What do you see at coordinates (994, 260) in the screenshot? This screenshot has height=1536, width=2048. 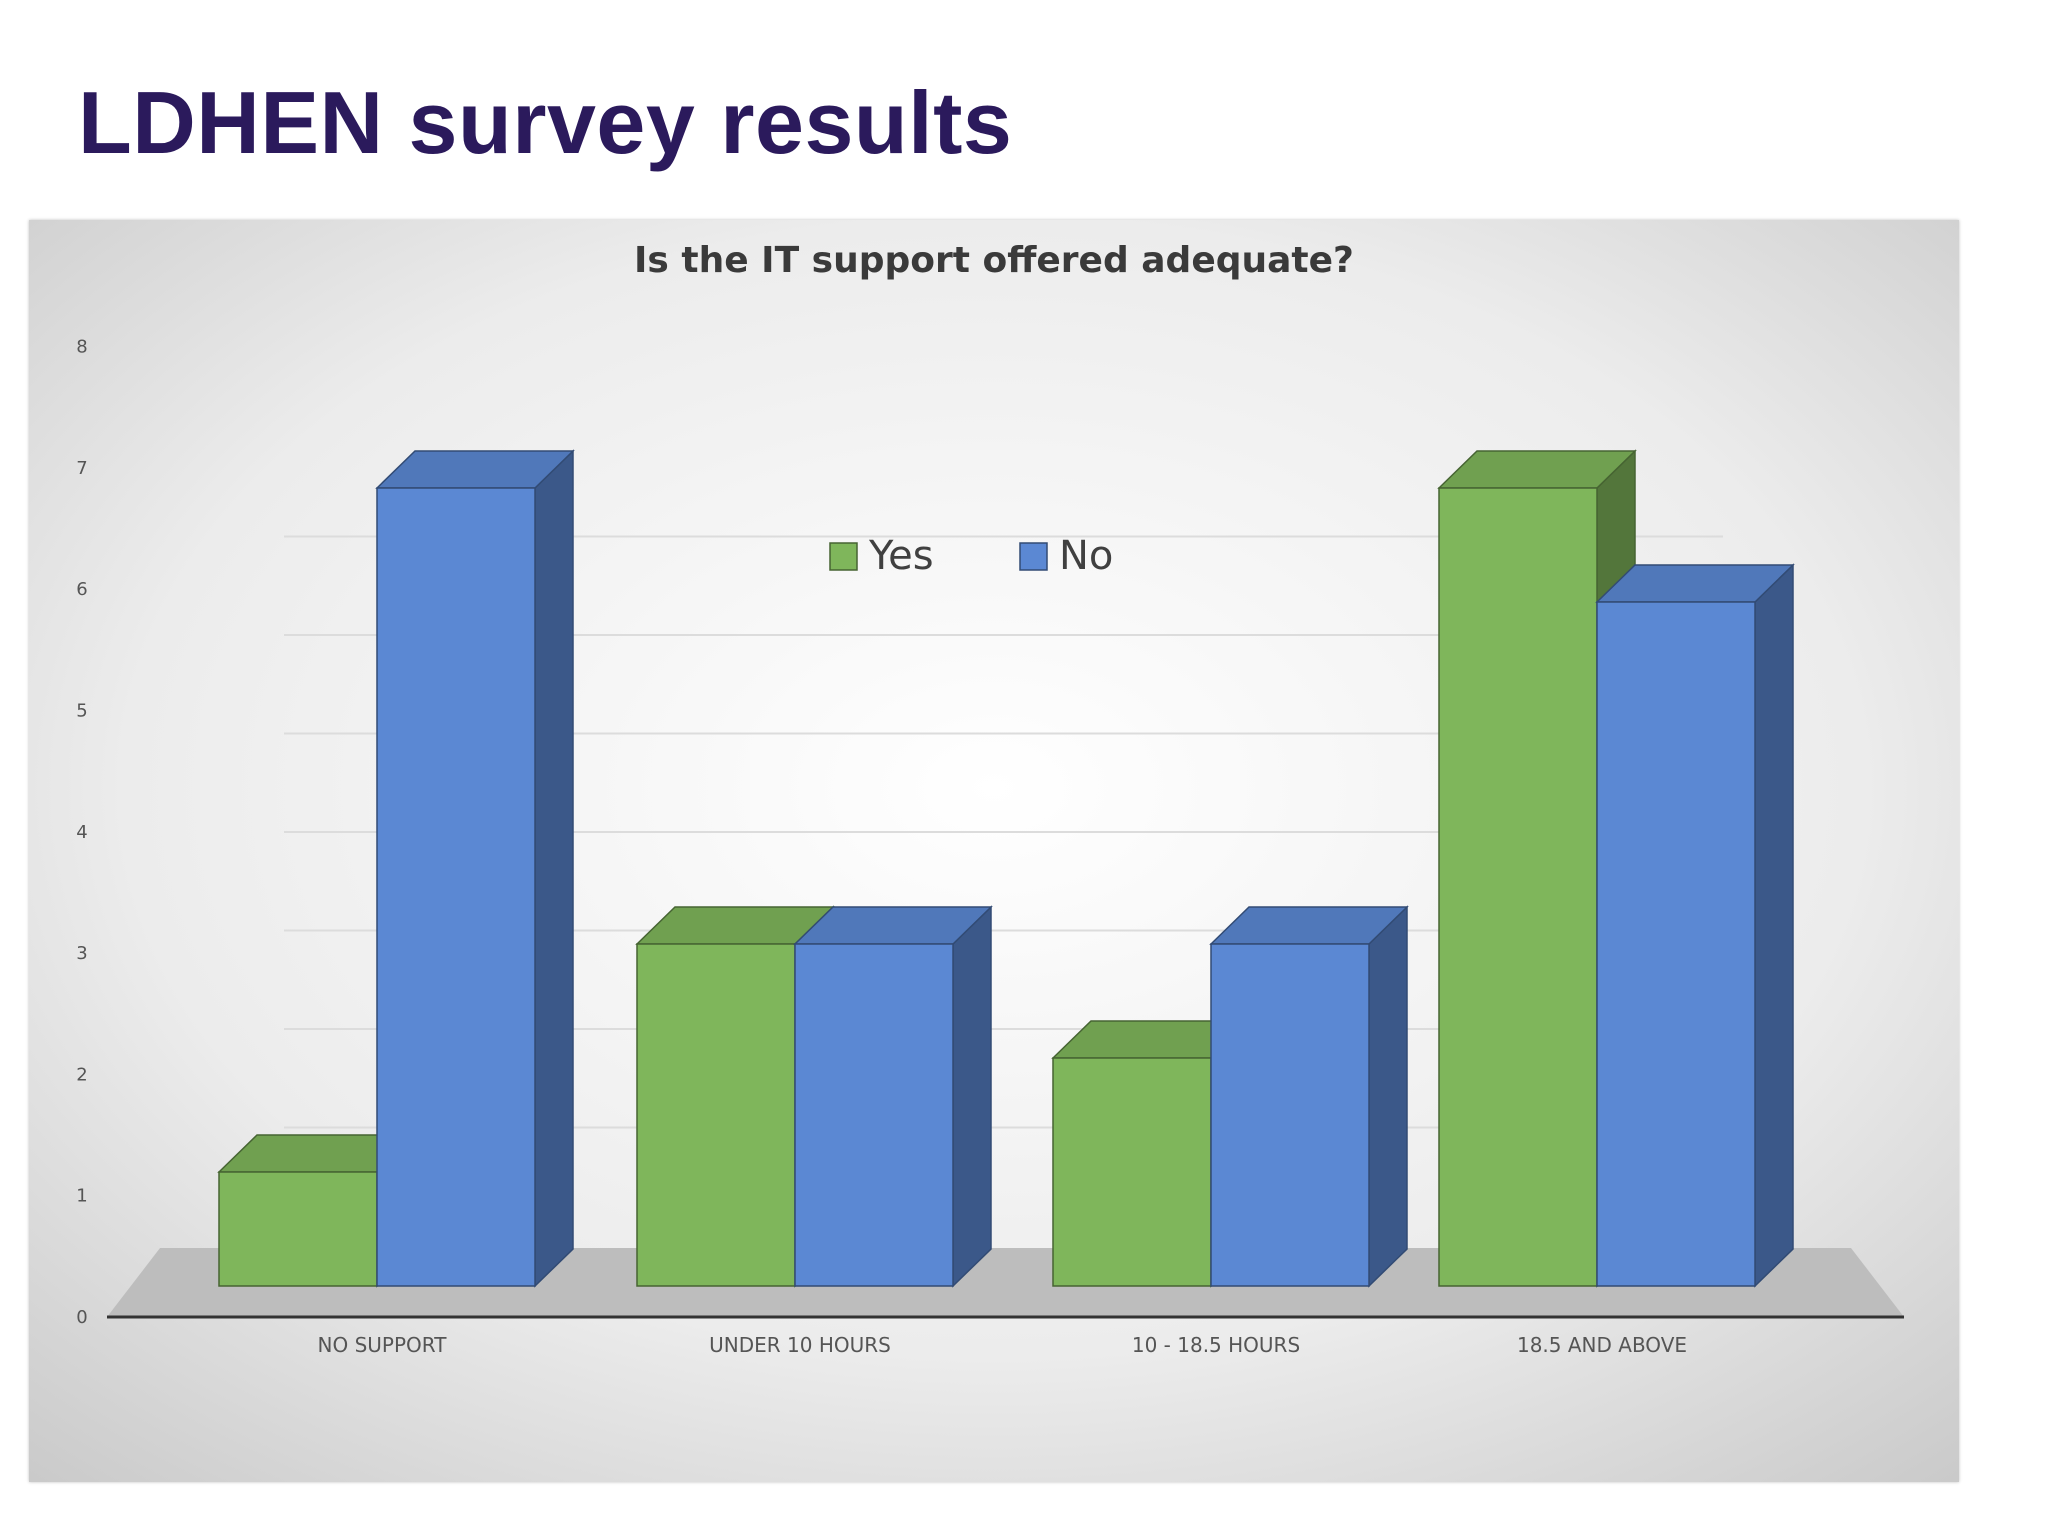 I see `chart-title: Is the IT support offered adequate?` at bounding box center [994, 260].